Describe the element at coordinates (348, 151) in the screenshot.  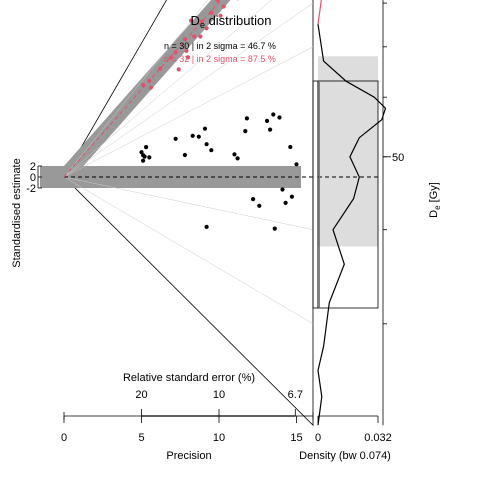
I see `series1-sigma-band-density-range` at that location.